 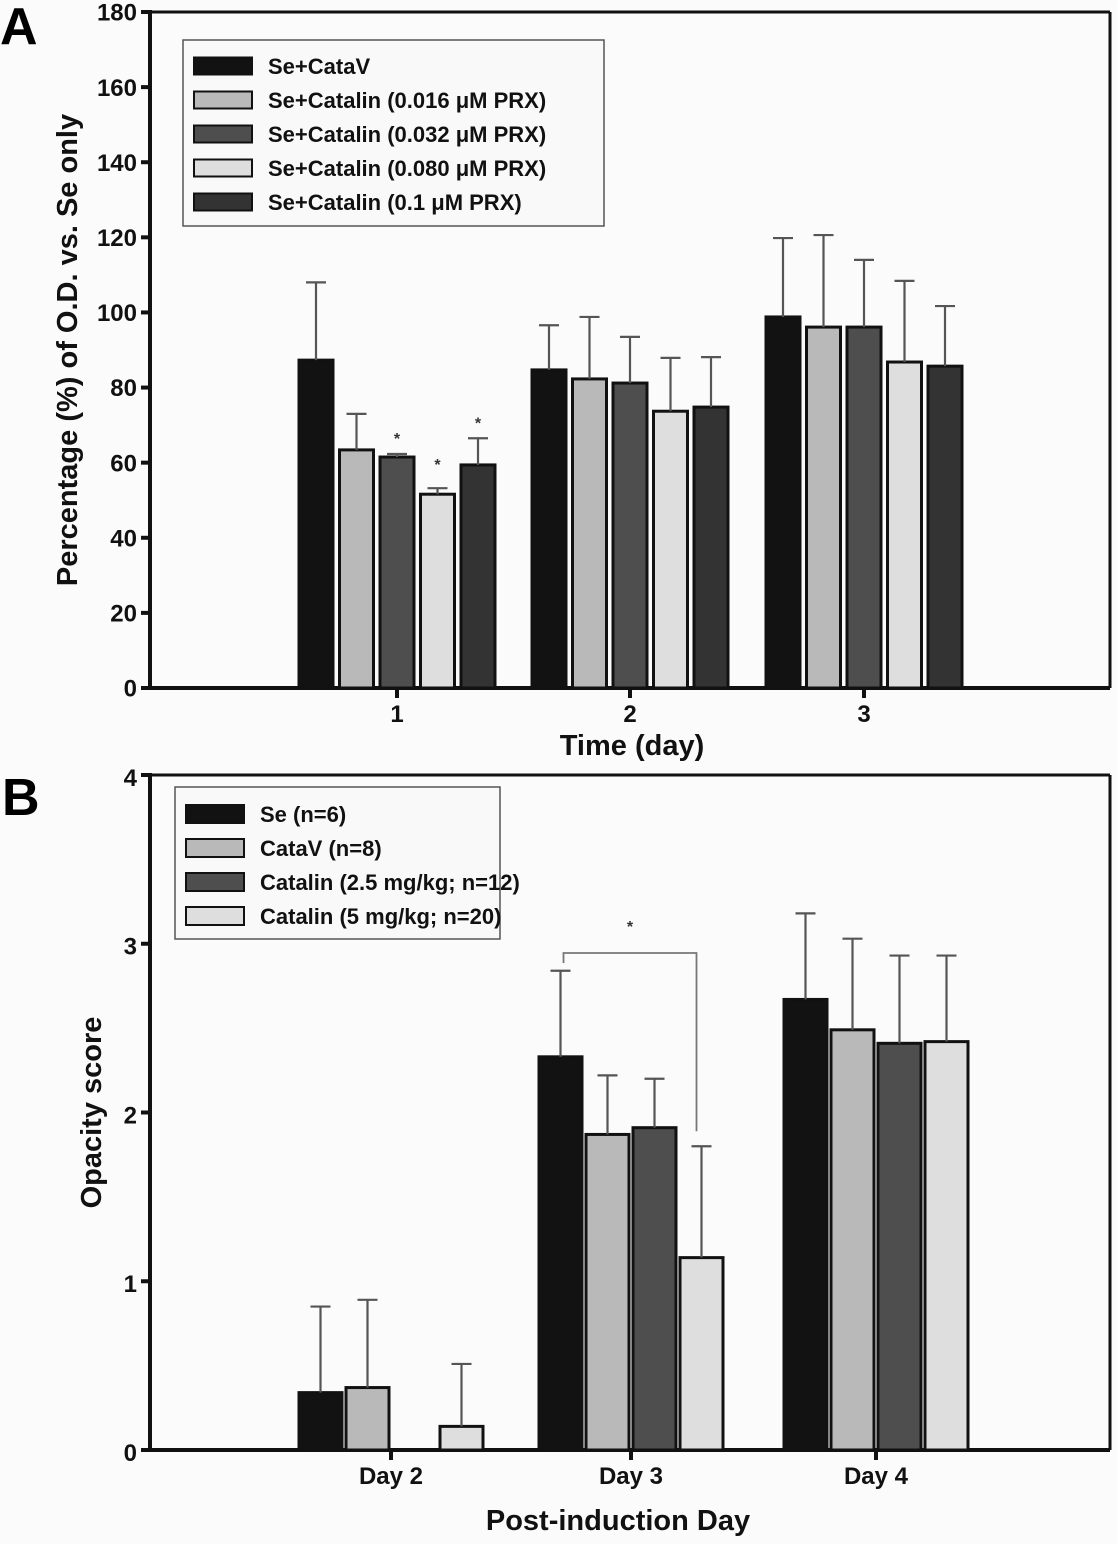 I want to click on y-axis-title: Percentage (%) of O.D. vs. Se only, so click(x=68, y=350).